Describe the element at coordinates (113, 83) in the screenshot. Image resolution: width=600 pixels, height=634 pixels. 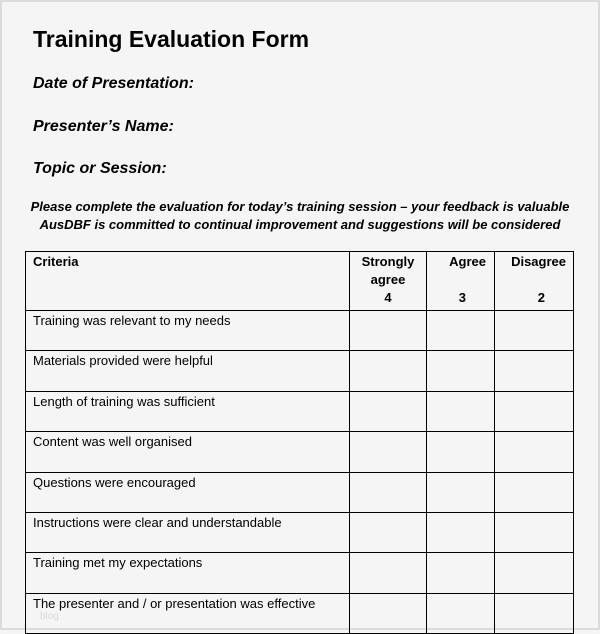
I see `date-of-presentation-label: Date of Presentation:` at that location.